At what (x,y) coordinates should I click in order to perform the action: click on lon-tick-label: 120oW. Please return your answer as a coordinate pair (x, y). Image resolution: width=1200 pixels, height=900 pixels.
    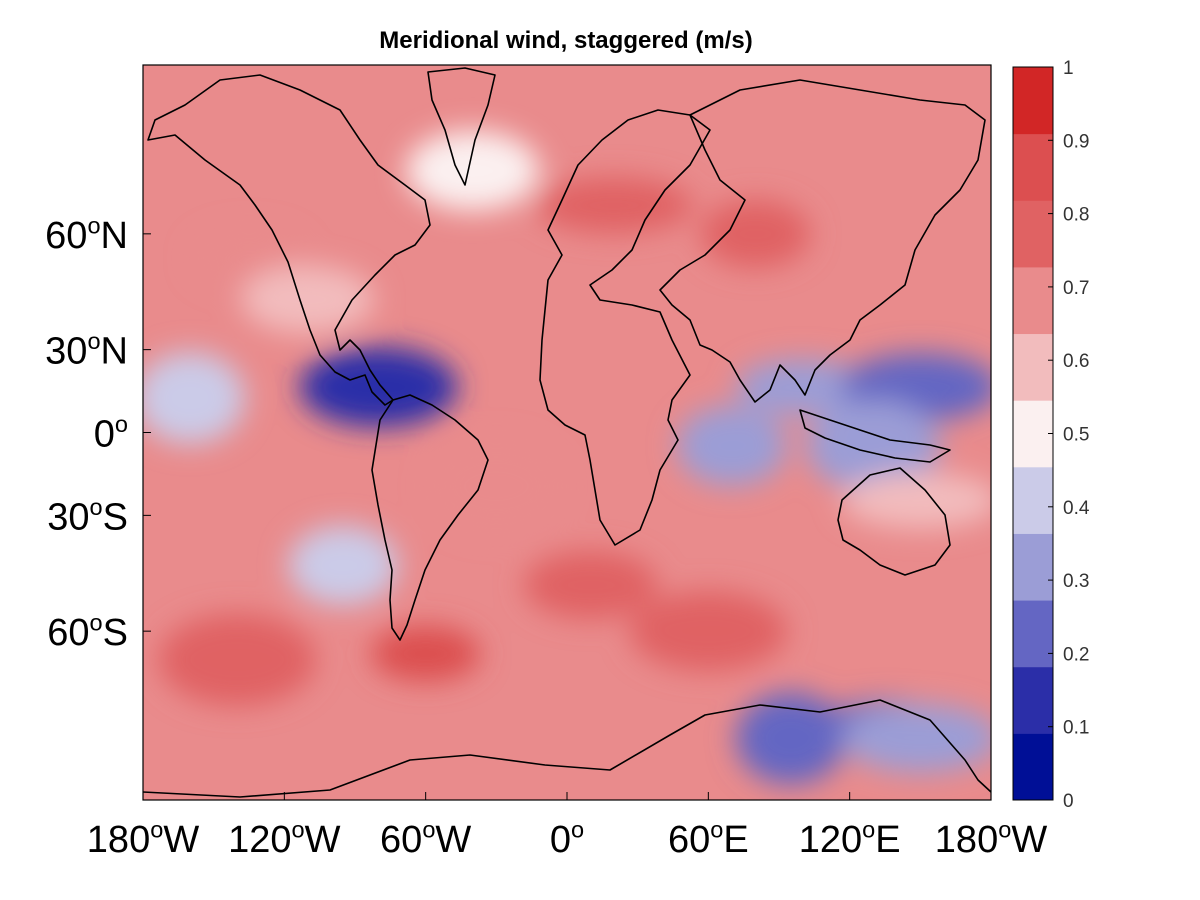
    Looking at the image, I should click on (284, 839).